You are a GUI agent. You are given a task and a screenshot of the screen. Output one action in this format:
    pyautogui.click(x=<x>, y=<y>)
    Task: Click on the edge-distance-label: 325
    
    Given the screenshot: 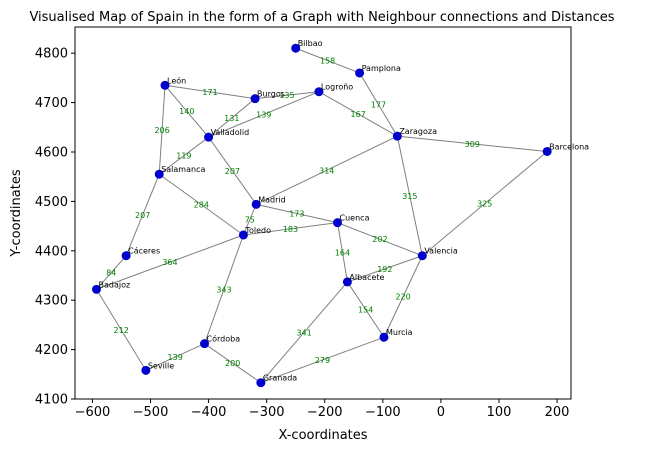 What is the action you would take?
    pyautogui.click(x=484, y=204)
    